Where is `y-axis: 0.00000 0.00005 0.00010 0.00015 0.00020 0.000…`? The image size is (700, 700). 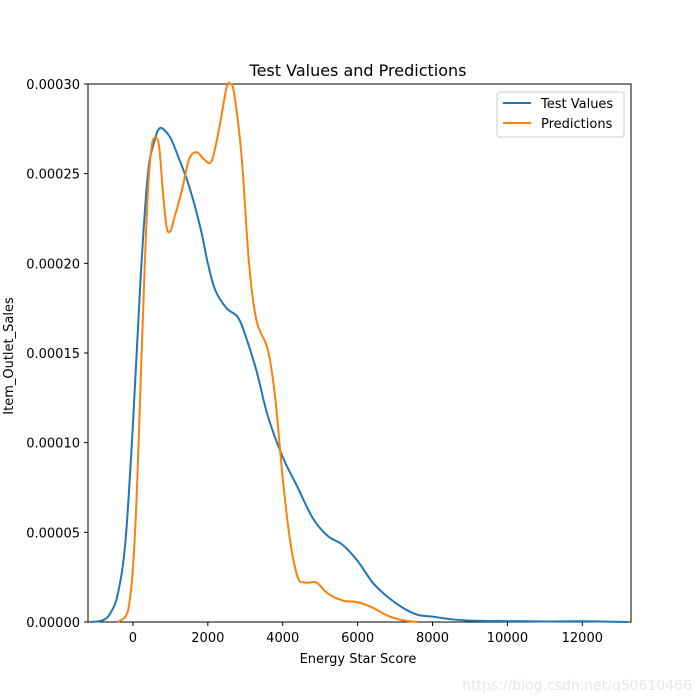
y-axis: 0.00000 0.00005 0.00010 0.00015 0.00020 0.000… is located at coordinates (57, 354).